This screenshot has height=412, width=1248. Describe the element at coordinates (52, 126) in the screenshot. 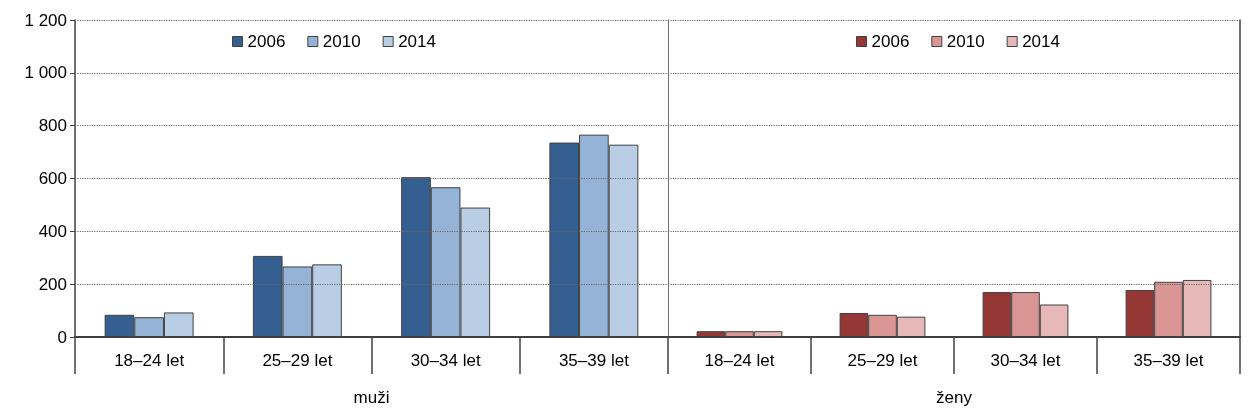

I see `y-tick-label: 800` at that location.